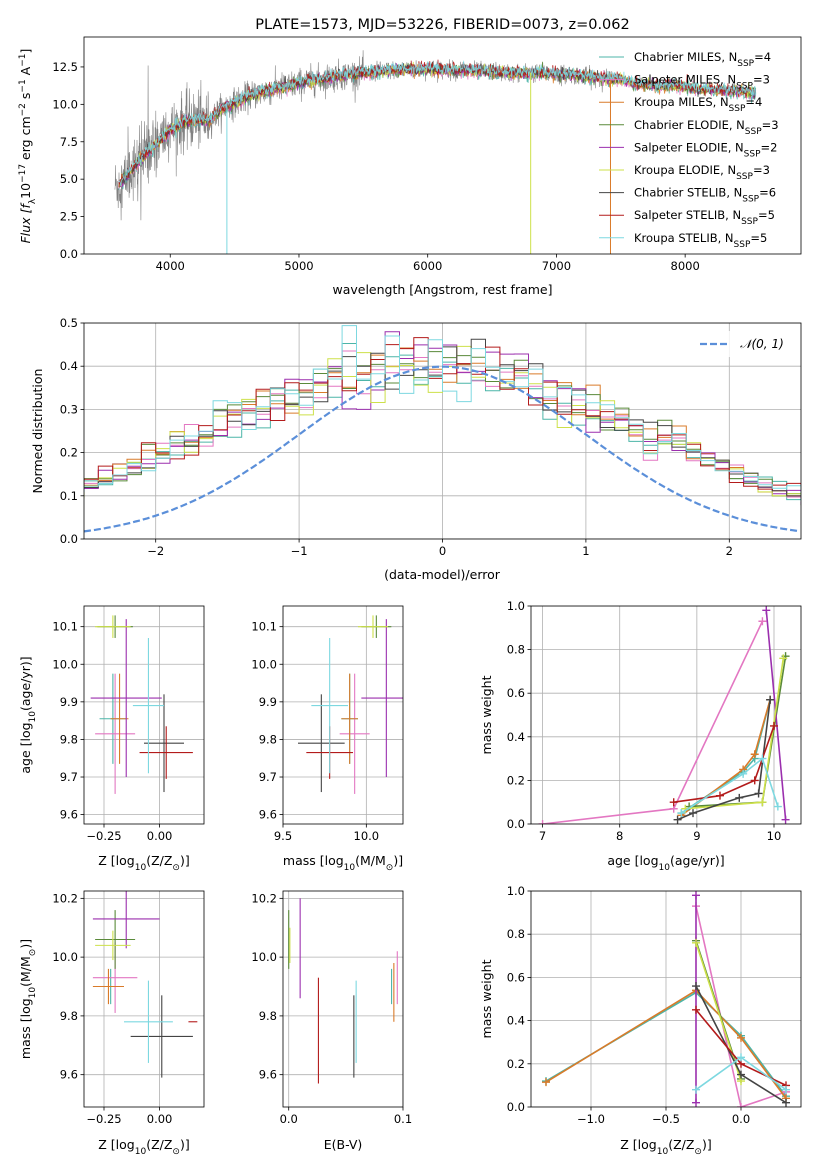  I want to click on age-vs-Z-xlabel-part: (Z/Z, so click(159, 860).